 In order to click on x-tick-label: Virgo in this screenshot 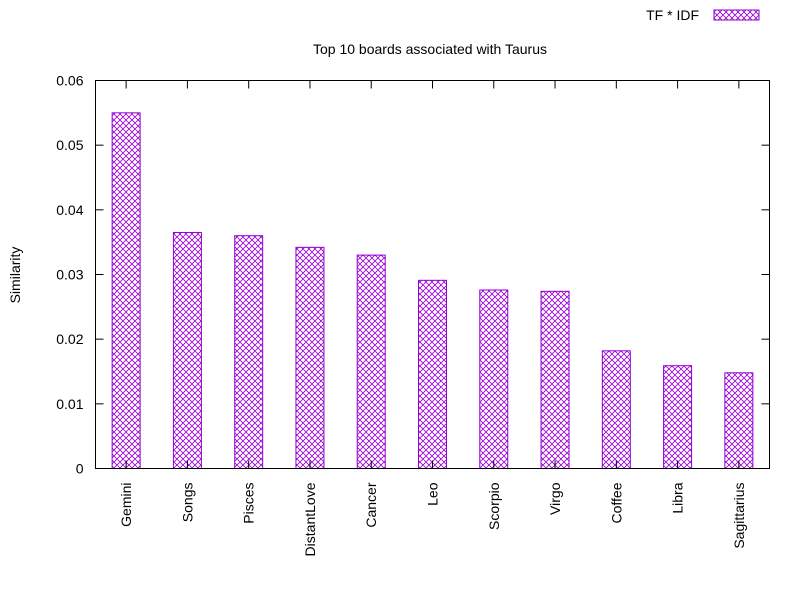, I will do `click(555, 498)`.